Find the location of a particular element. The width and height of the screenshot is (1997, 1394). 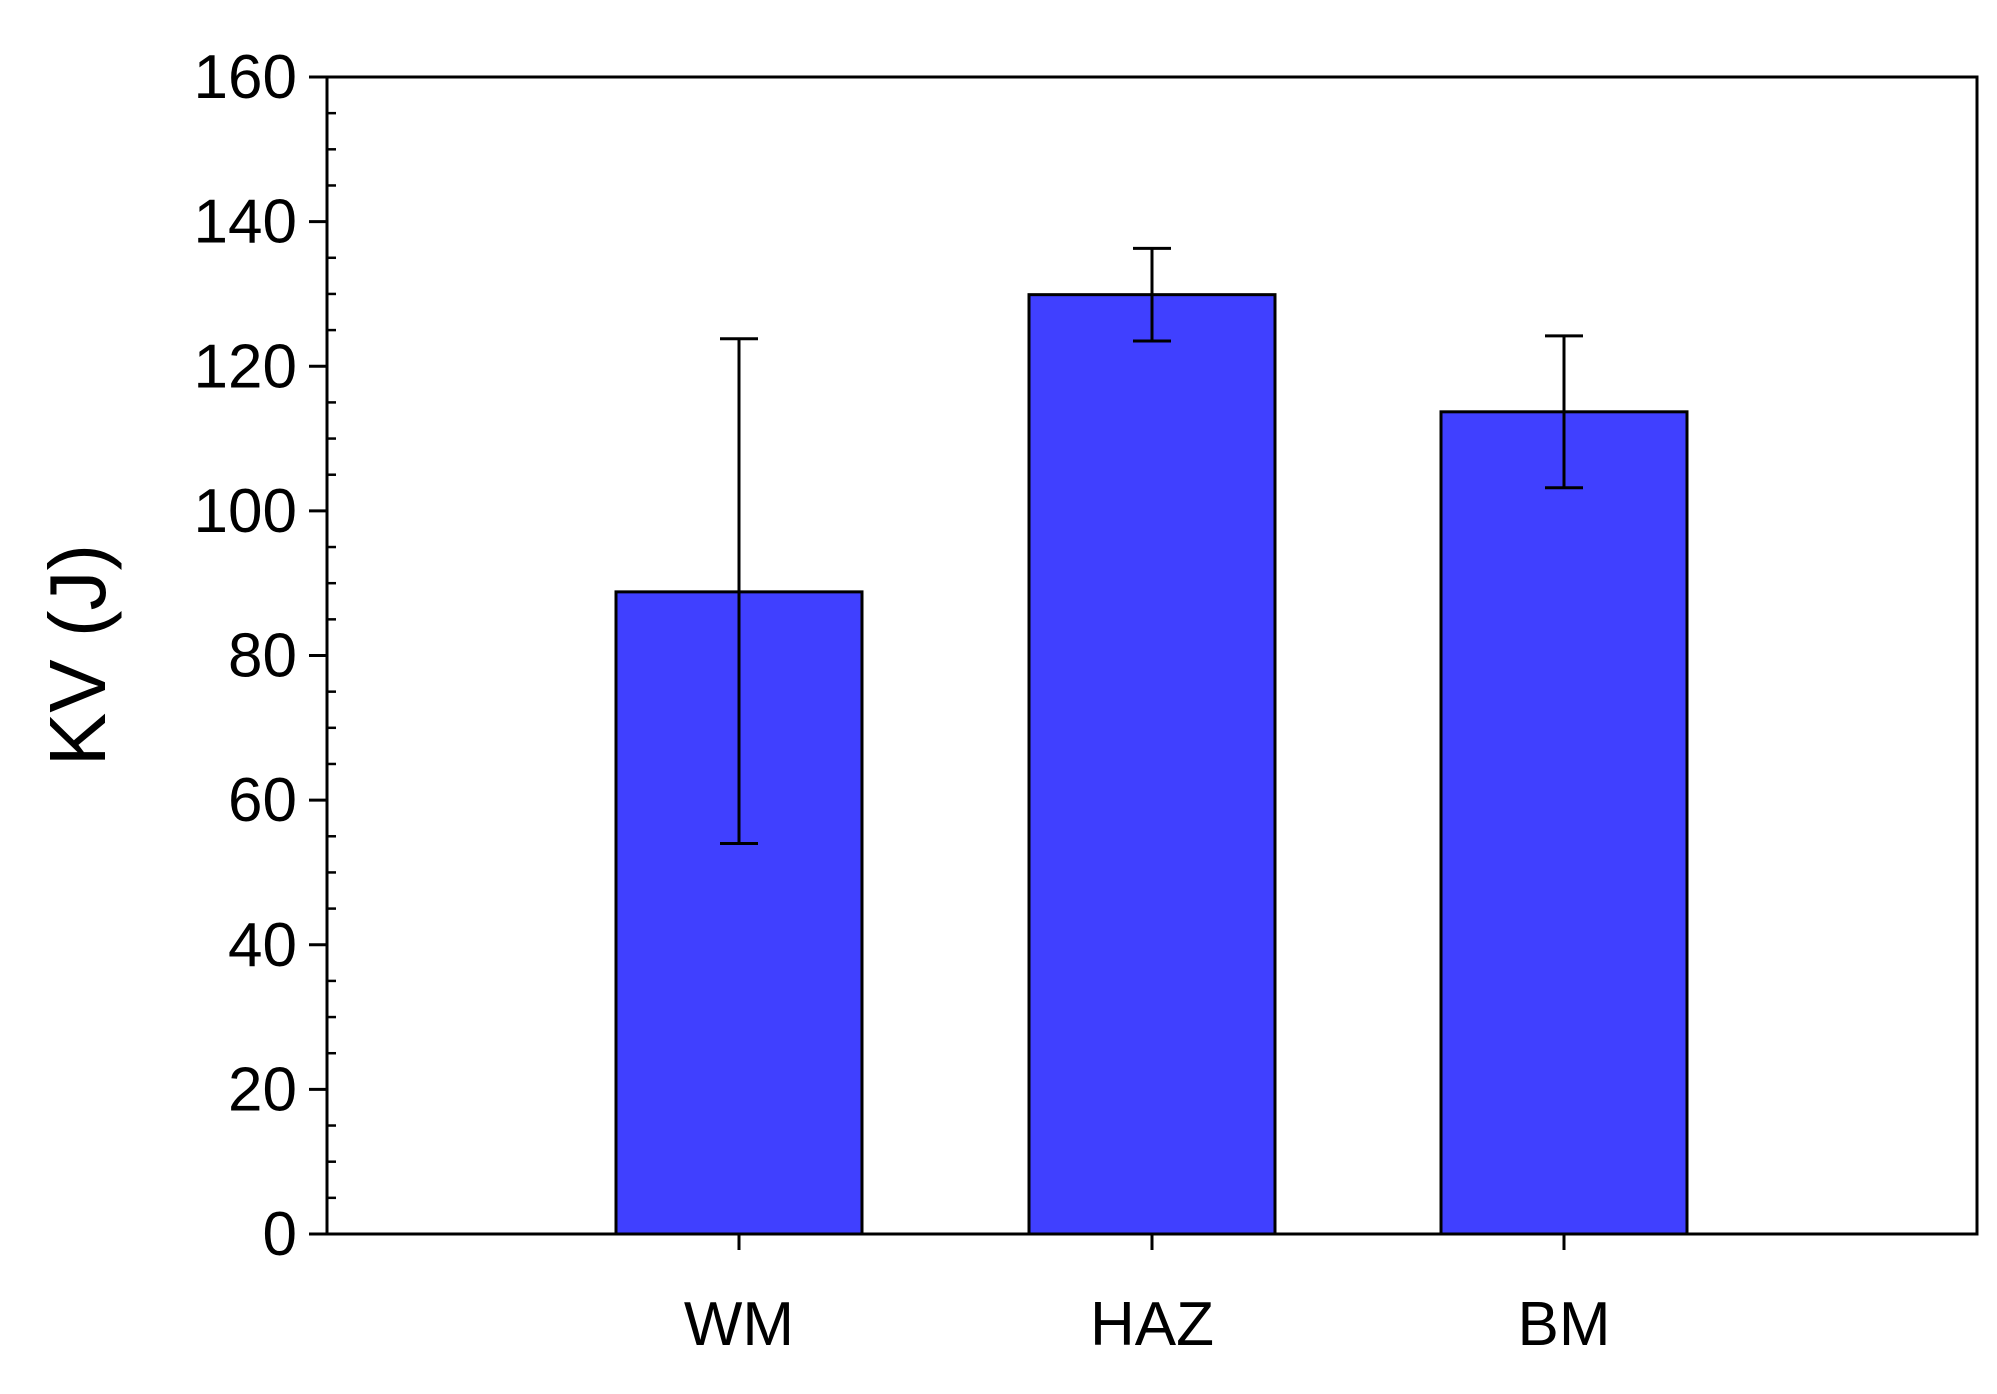

y-tick-label: 0 is located at coordinates (280, 1234).